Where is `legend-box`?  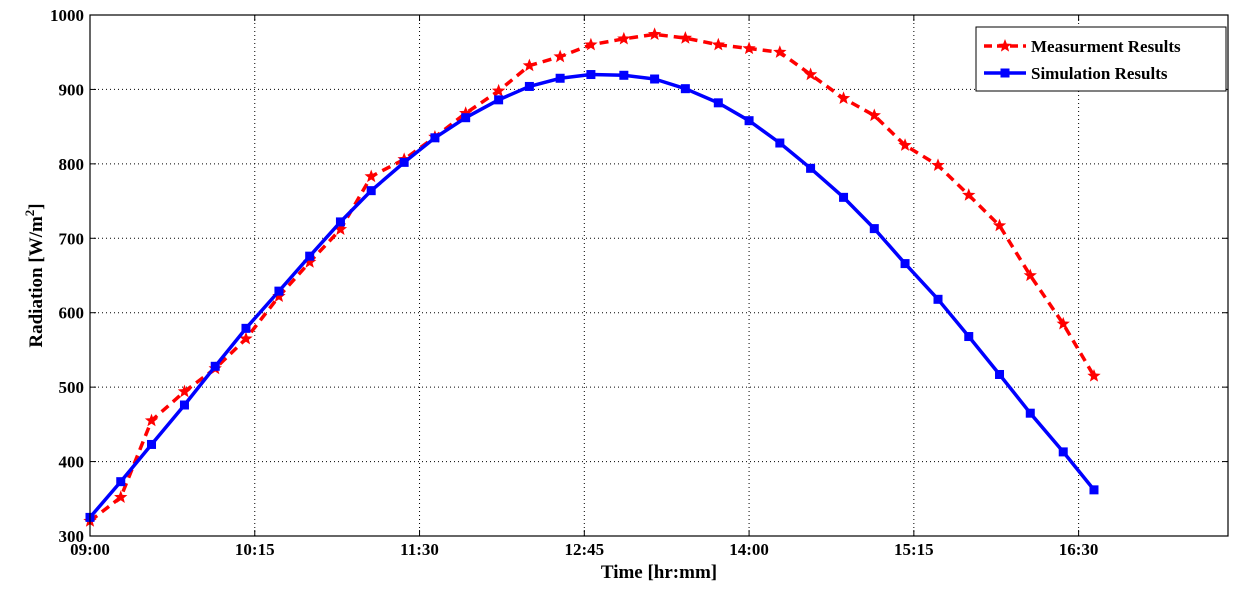 legend-box is located at coordinates (1101, 59).